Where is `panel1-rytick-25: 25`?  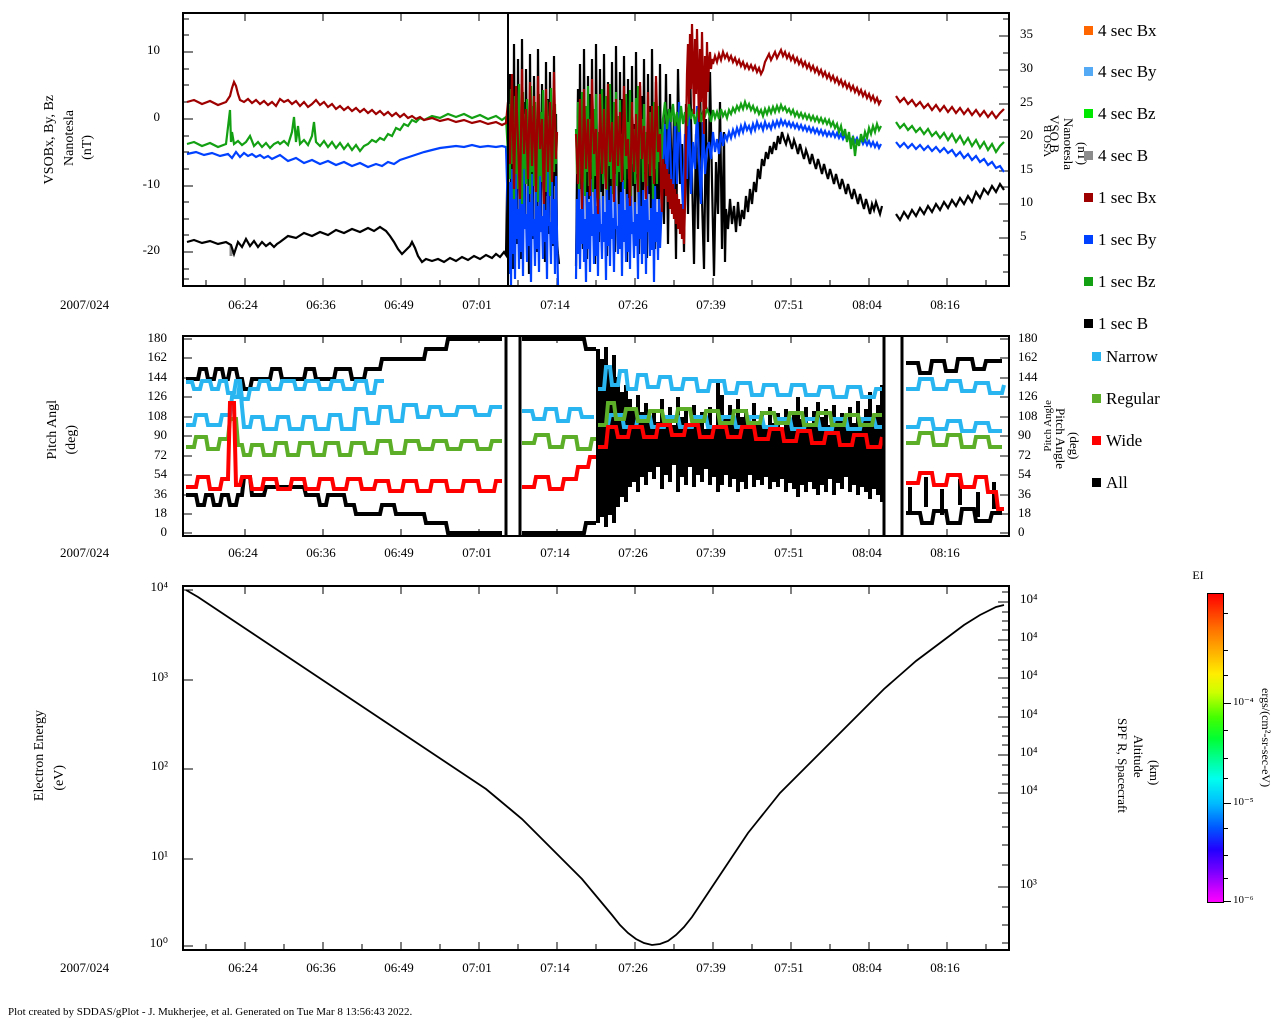 panel1-rytick-25: 25 is located at coordinates (1026, 101).